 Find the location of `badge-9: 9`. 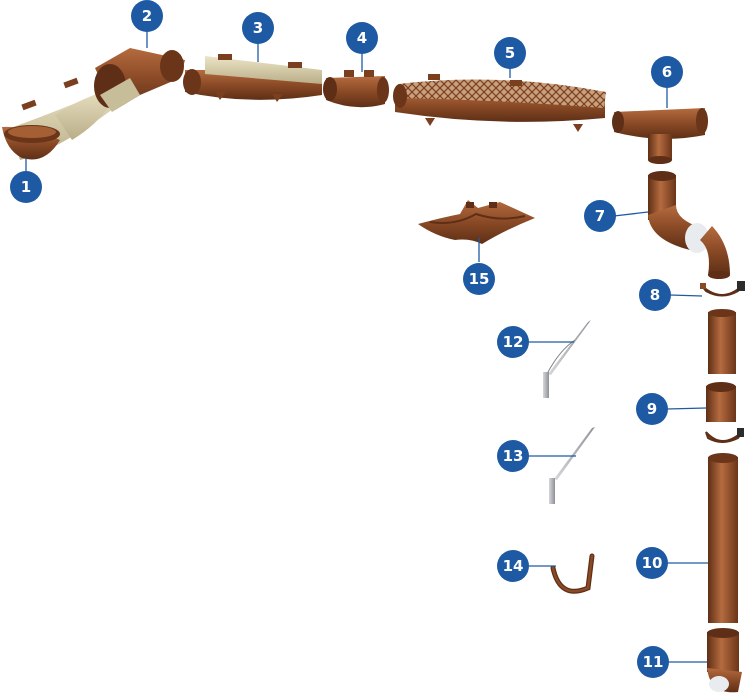

badge-9: 9 is located at coordinates (652, 409).